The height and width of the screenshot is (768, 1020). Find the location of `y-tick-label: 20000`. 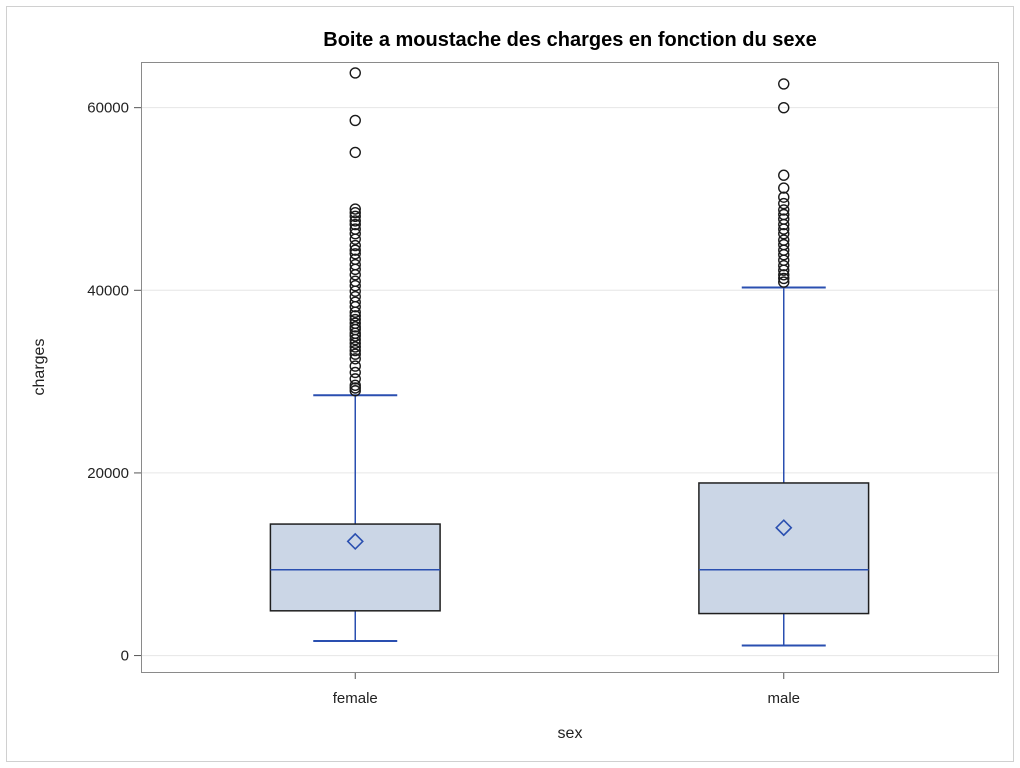

y-tick-label: 20000 is located at coordinates (108, 473).